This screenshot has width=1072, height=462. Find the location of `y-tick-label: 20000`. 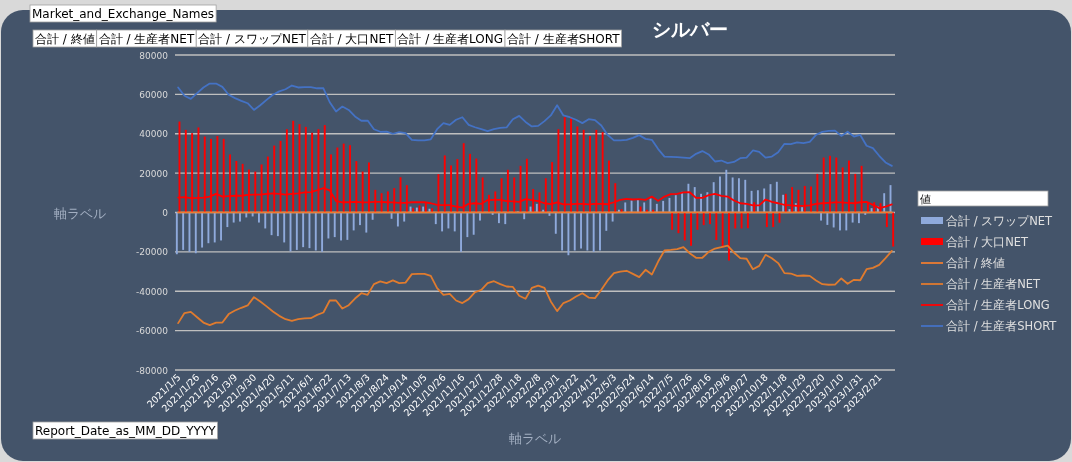

y-tick-label: 20000 is located at coordinates (154, 173).